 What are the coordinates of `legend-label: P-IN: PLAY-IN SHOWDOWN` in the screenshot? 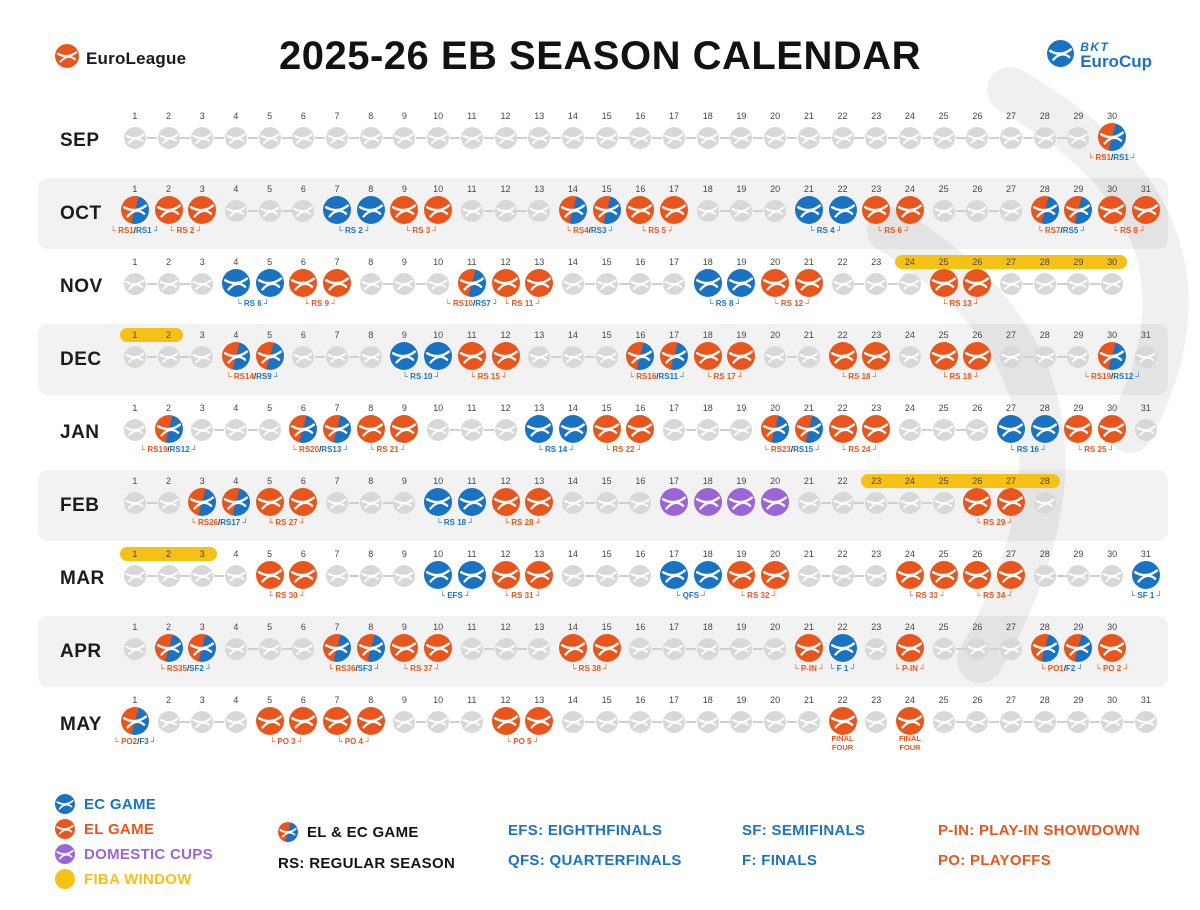 It's located at (1039, 830).